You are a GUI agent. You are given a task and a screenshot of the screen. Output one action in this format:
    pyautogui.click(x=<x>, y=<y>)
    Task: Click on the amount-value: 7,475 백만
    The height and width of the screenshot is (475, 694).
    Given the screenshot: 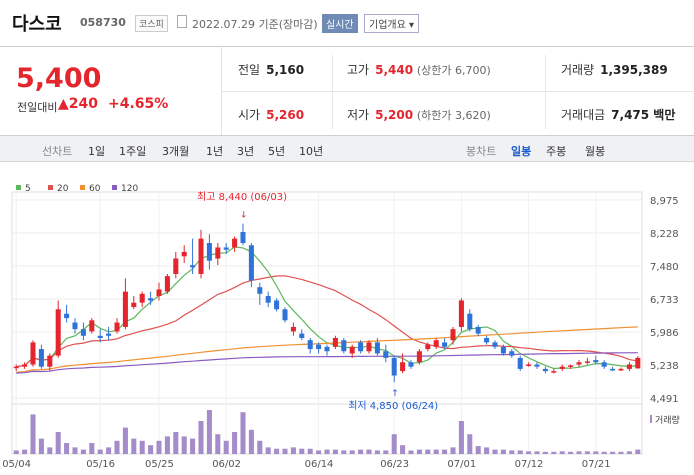 What is the action you would take?
    pyautogui.click(x=643, y=115)
    